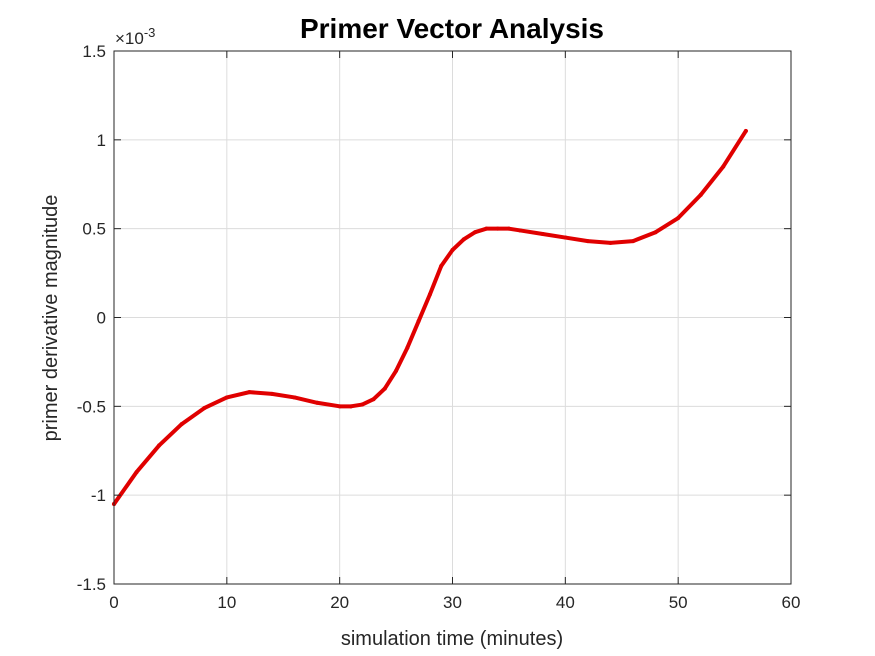 Image resolution: width=875 pixels, height=656 pixels. Describe the element at coordinates (91, 584) in the screenshot. I see `y-tick-label: -1.5` at that location.